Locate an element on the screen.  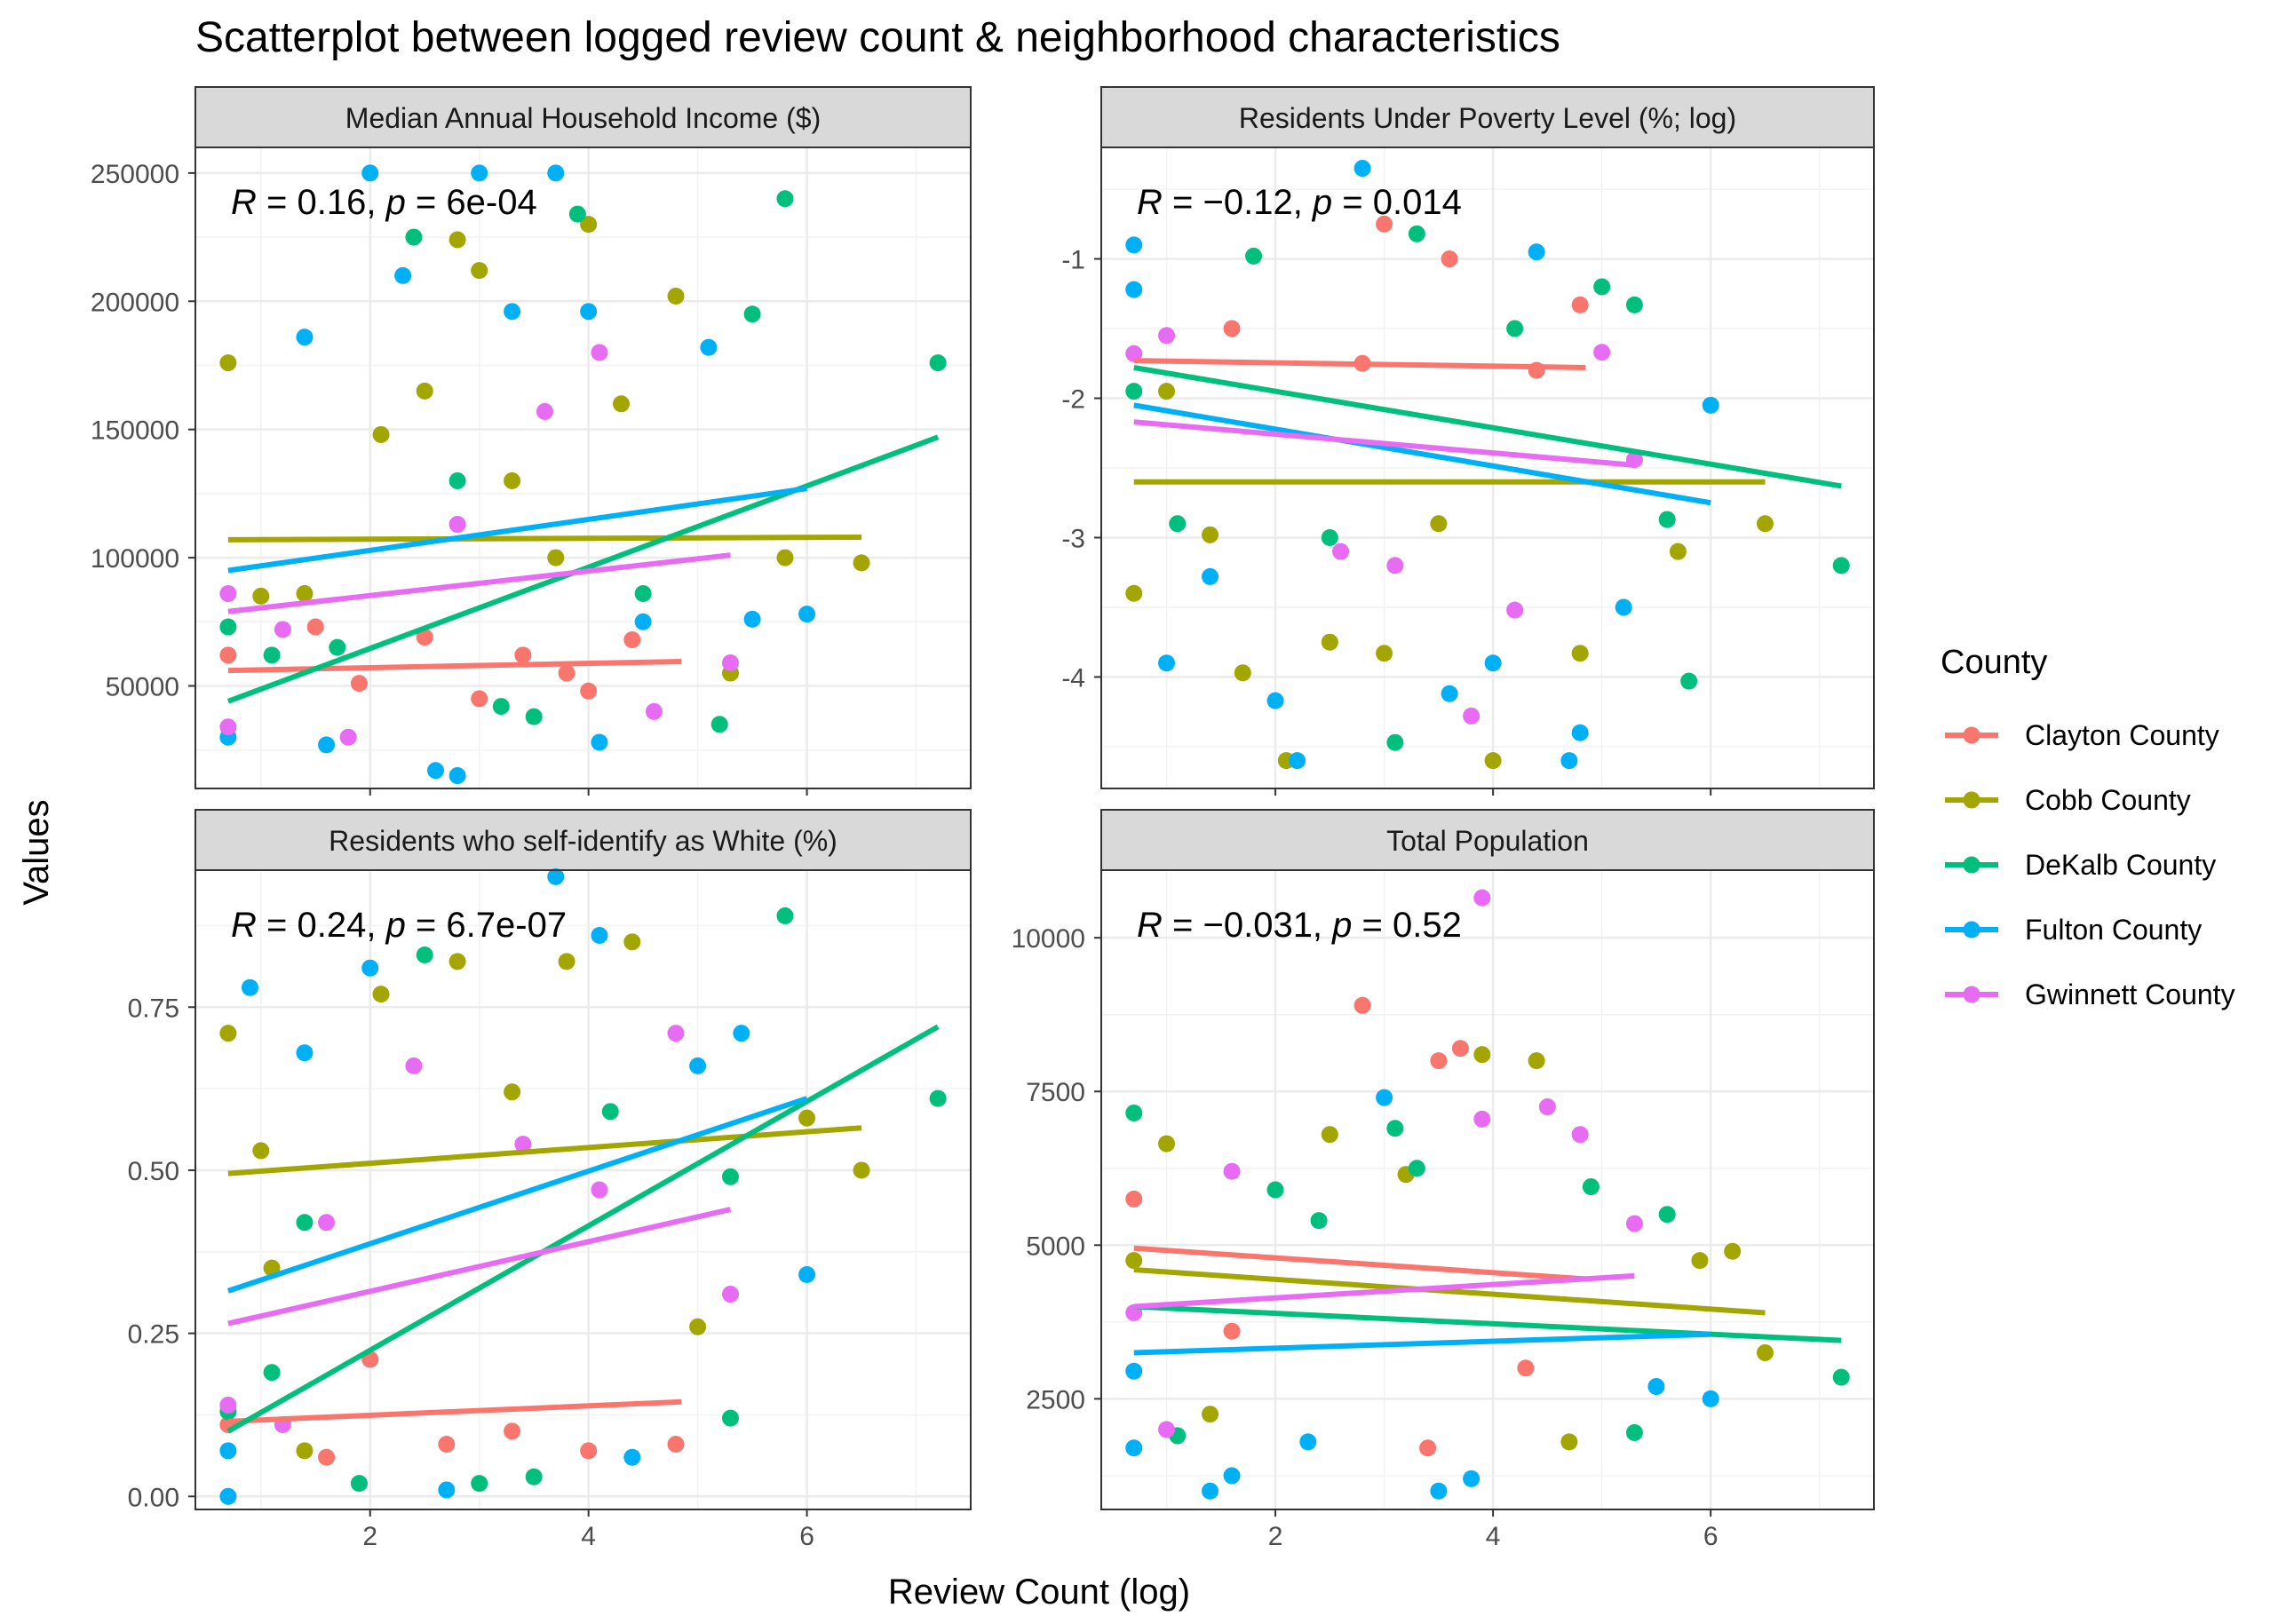
y-tick-label: 150000 is located at coordinates (135, 431).